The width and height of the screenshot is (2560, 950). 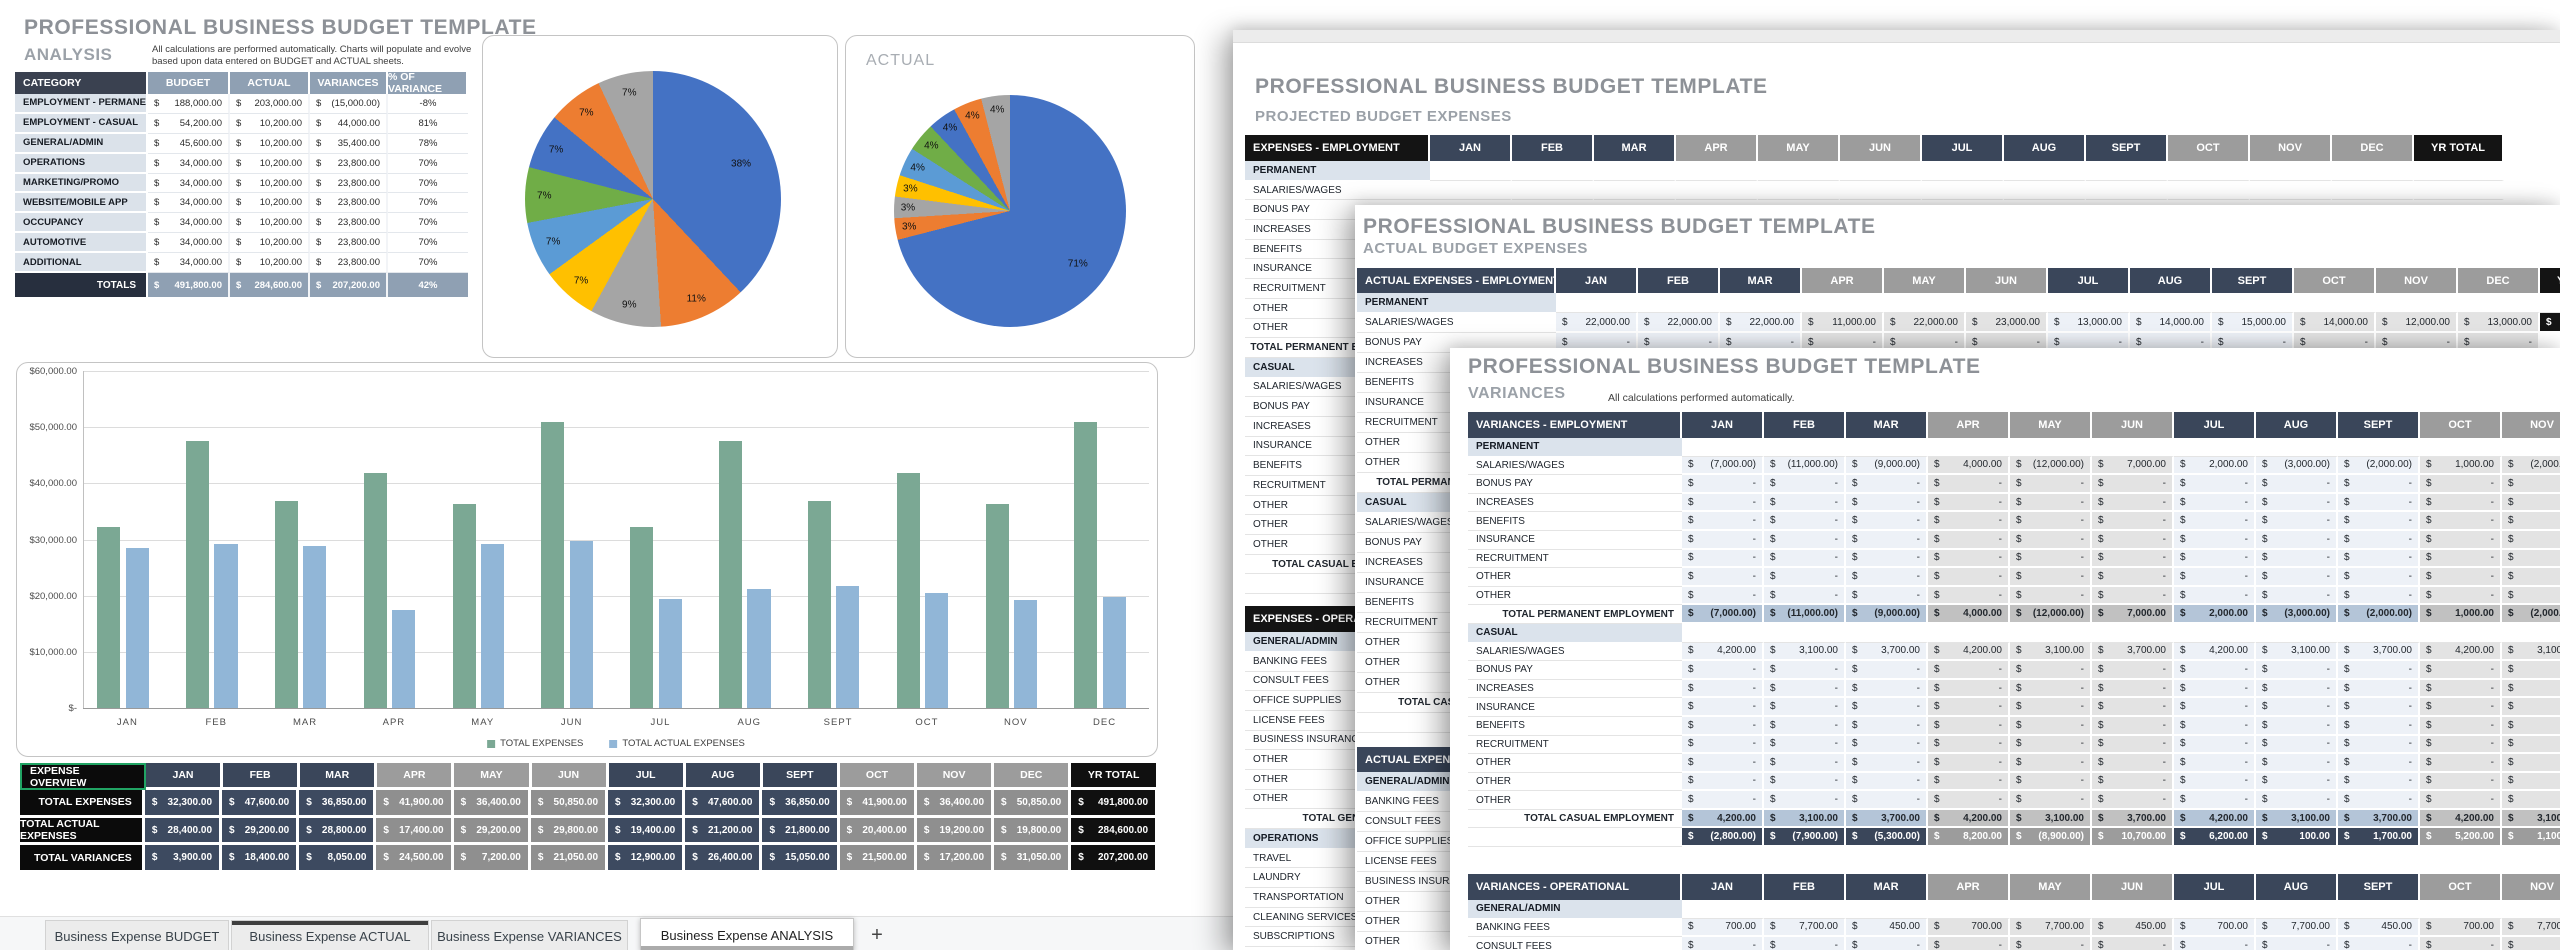 What do you see at coordinates (1805, 819) in the screenshot?
I see `money-cell: $3,100.00` at bounding box center [1805, 819].